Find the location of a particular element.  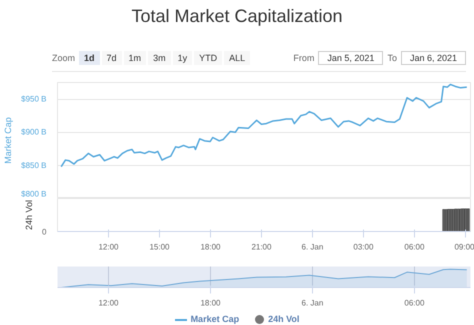

x-tick-label: 21:00 is located at coordinates (261, 247).